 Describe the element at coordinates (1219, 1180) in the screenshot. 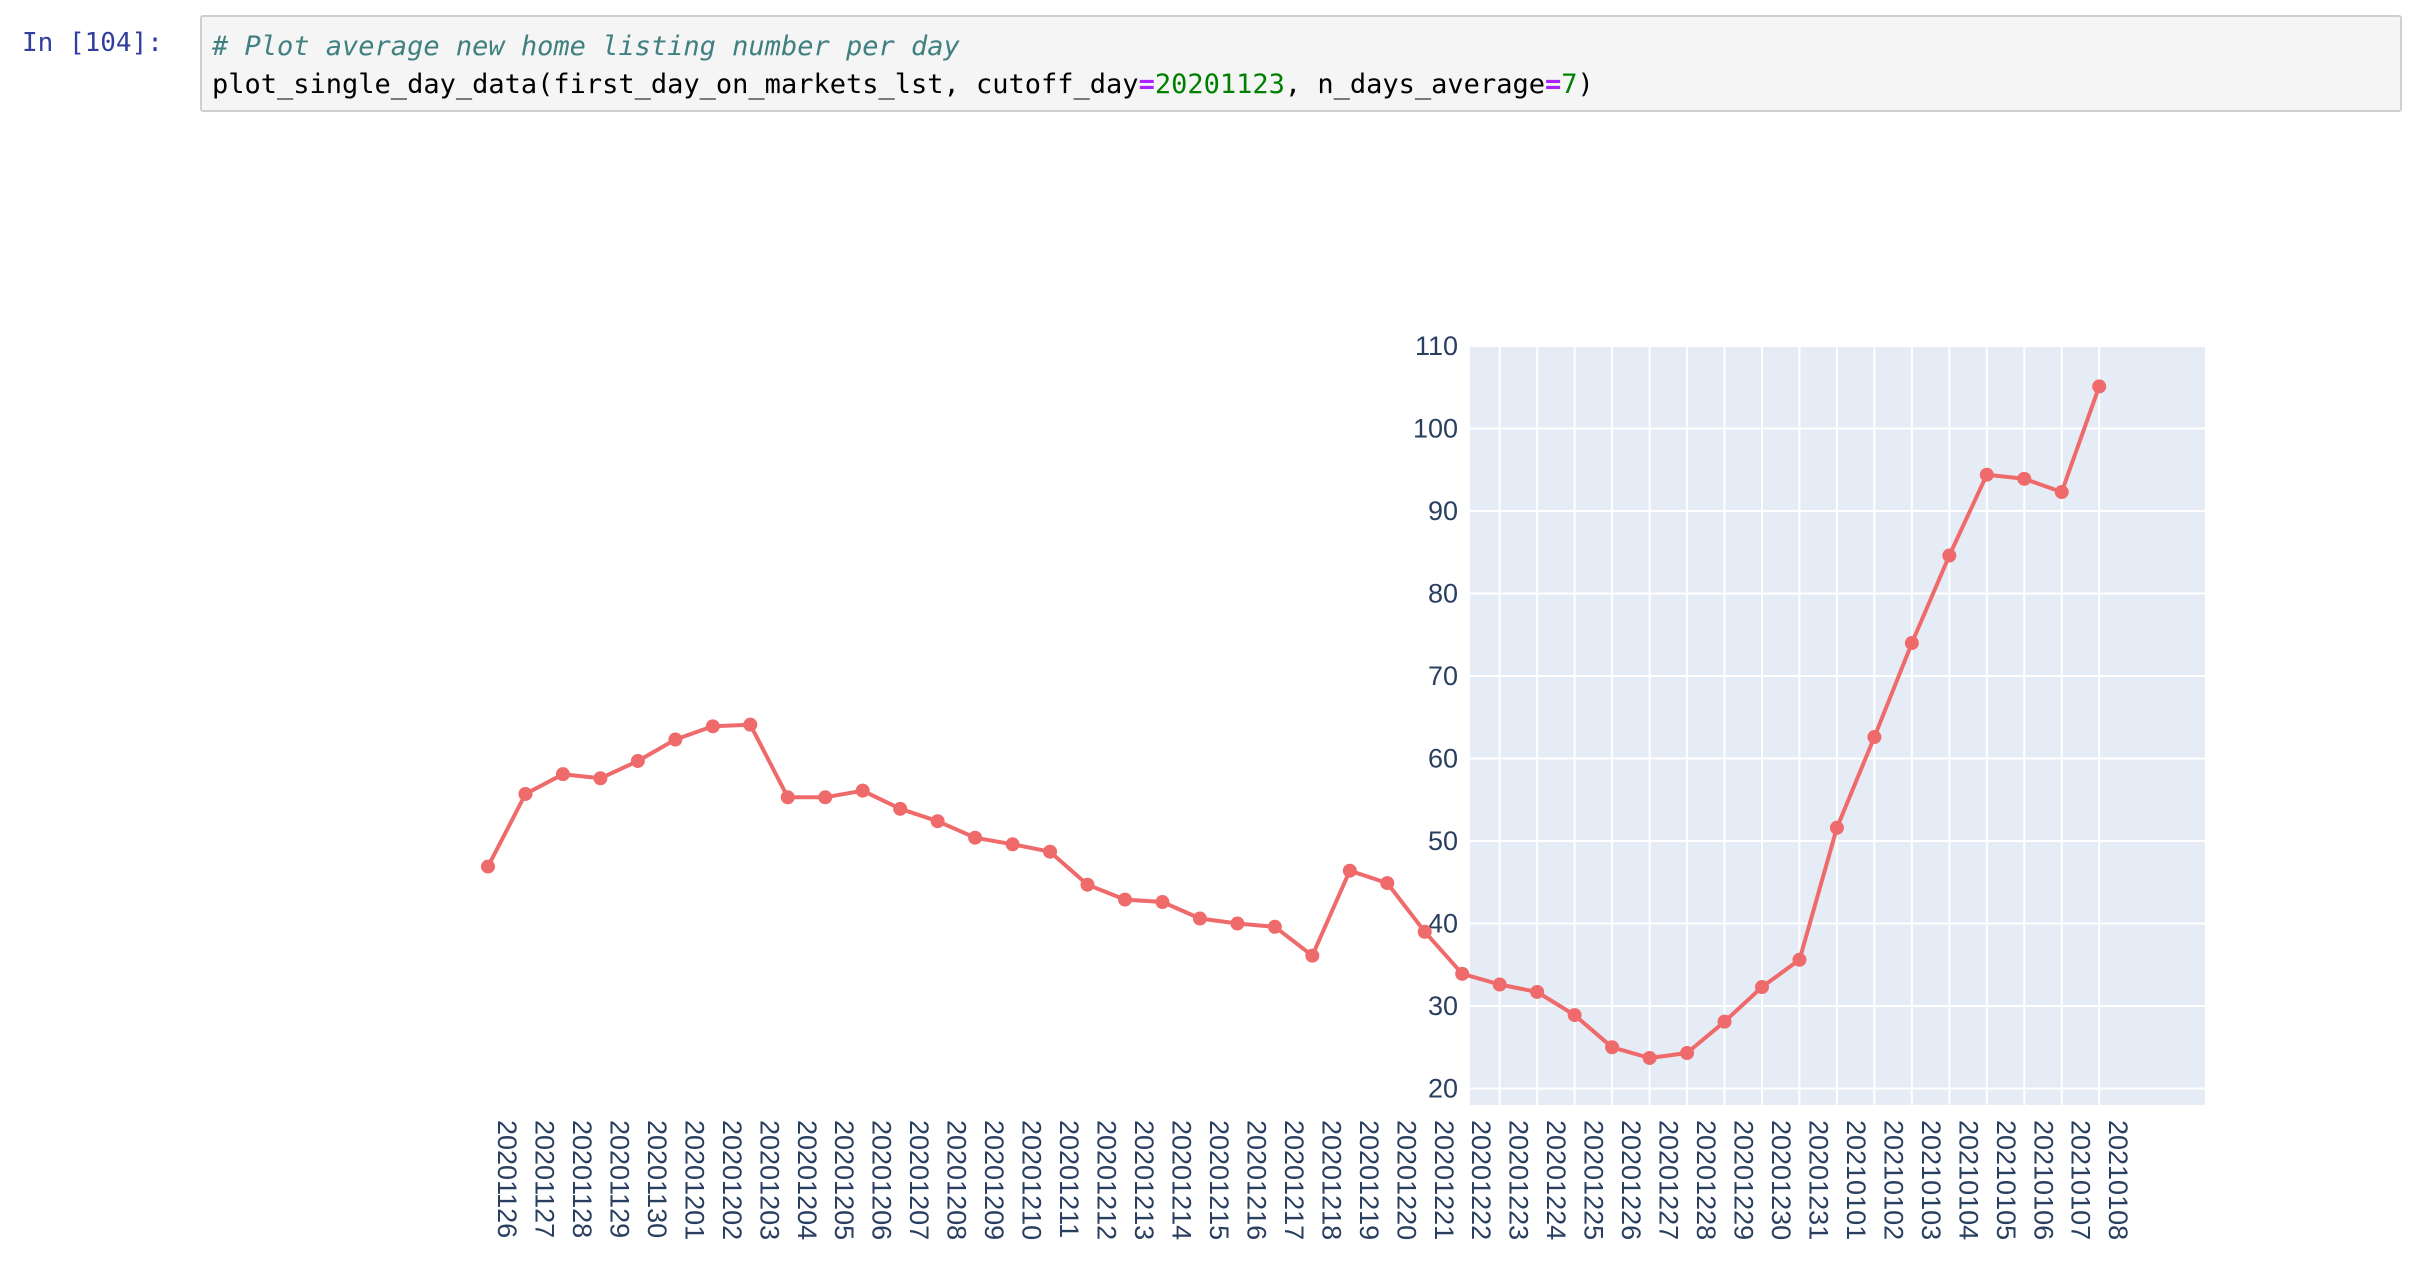

I see `x-tick-label: 20201215` at that location.